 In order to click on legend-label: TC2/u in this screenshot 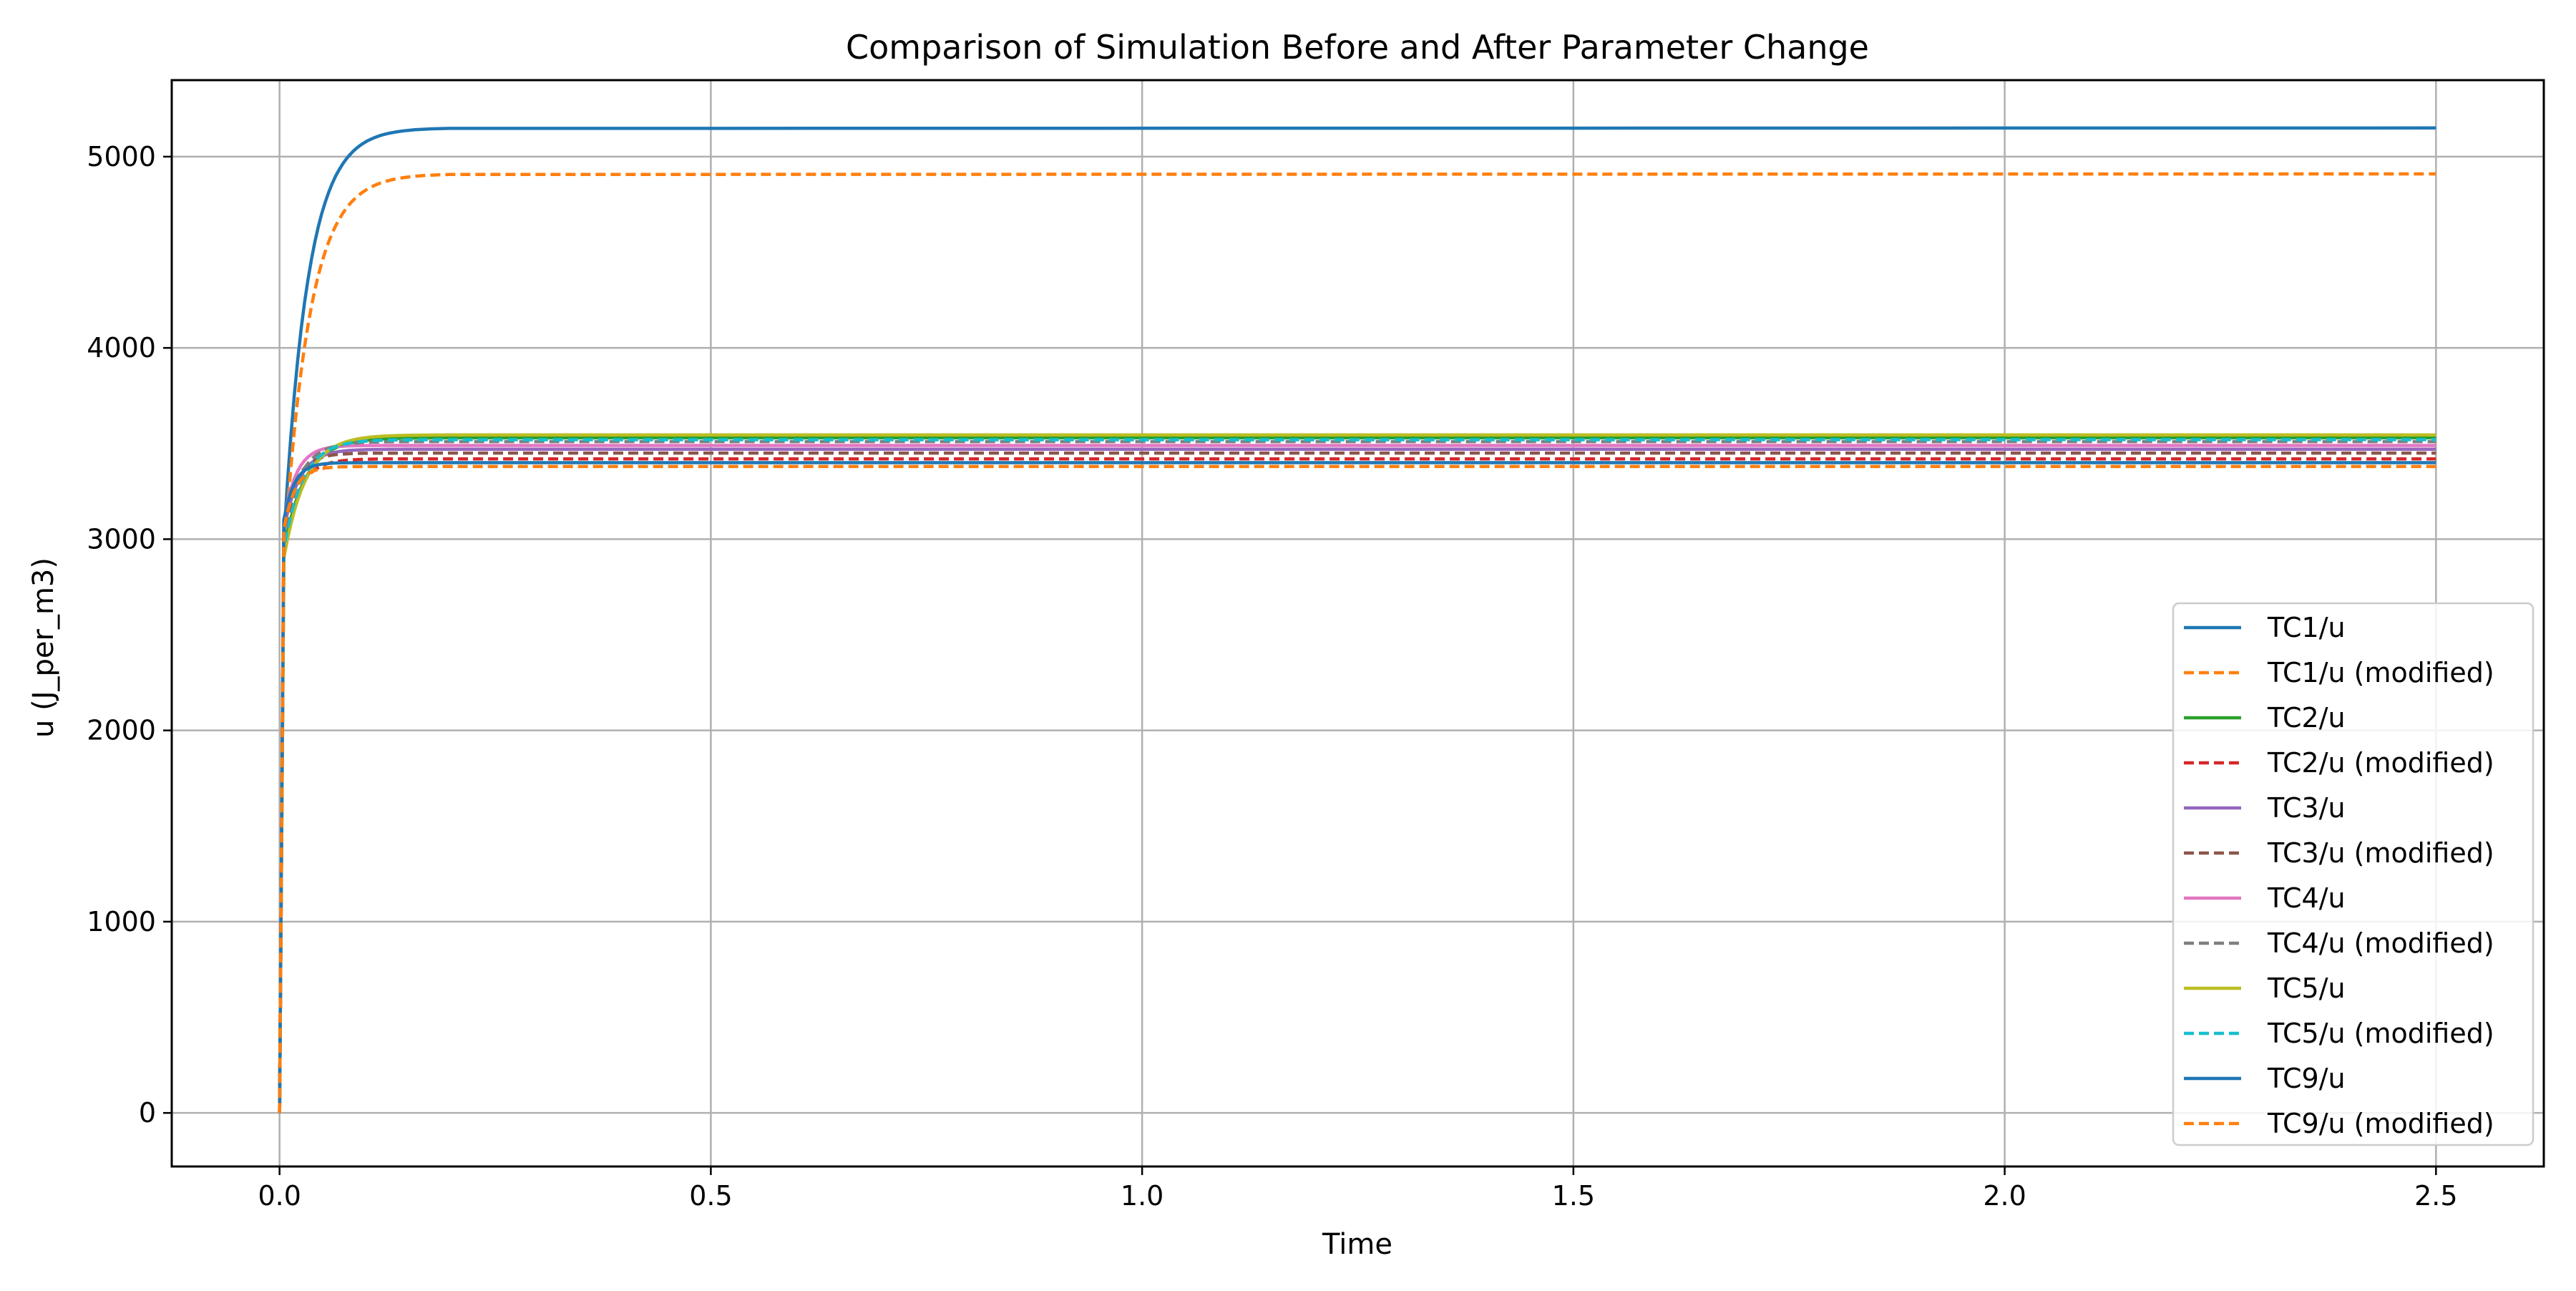, I will do `click(2306, 718)`.